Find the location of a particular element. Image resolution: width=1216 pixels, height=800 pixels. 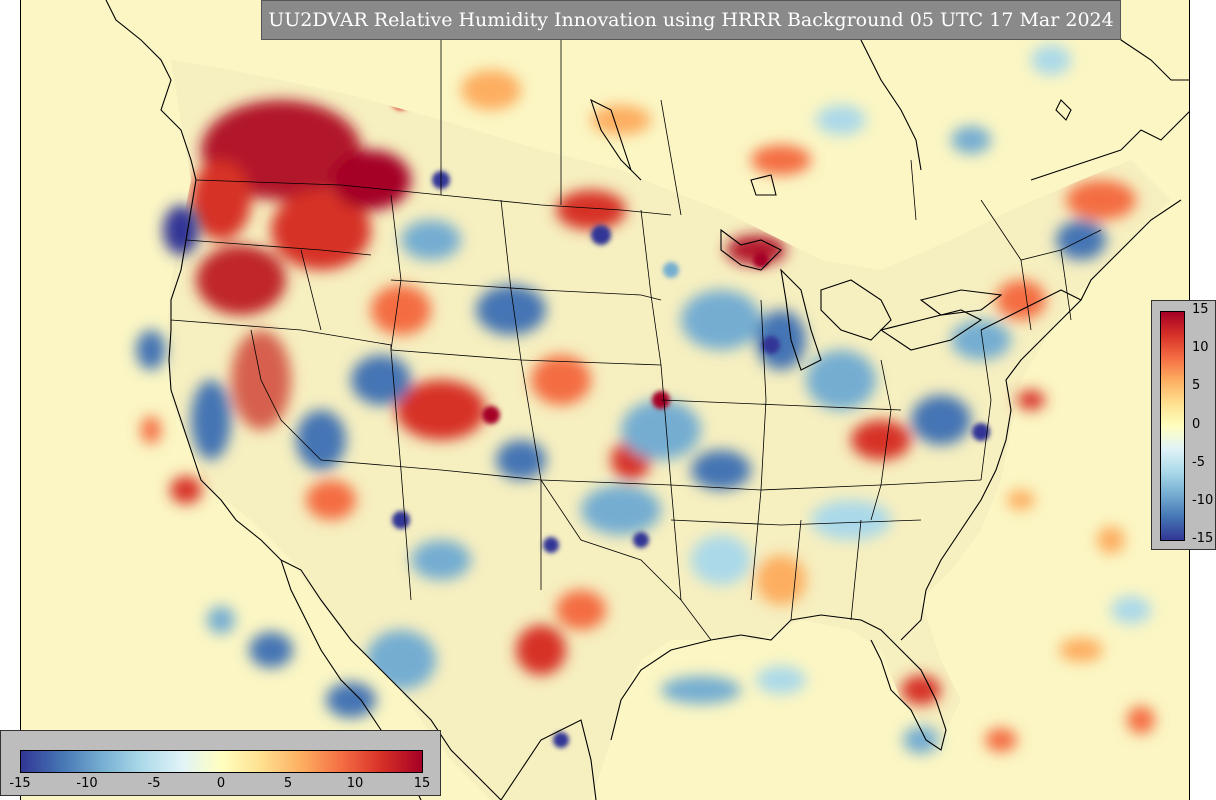

vertical-tick-label: 10 is located at coordinates (1200, 347).